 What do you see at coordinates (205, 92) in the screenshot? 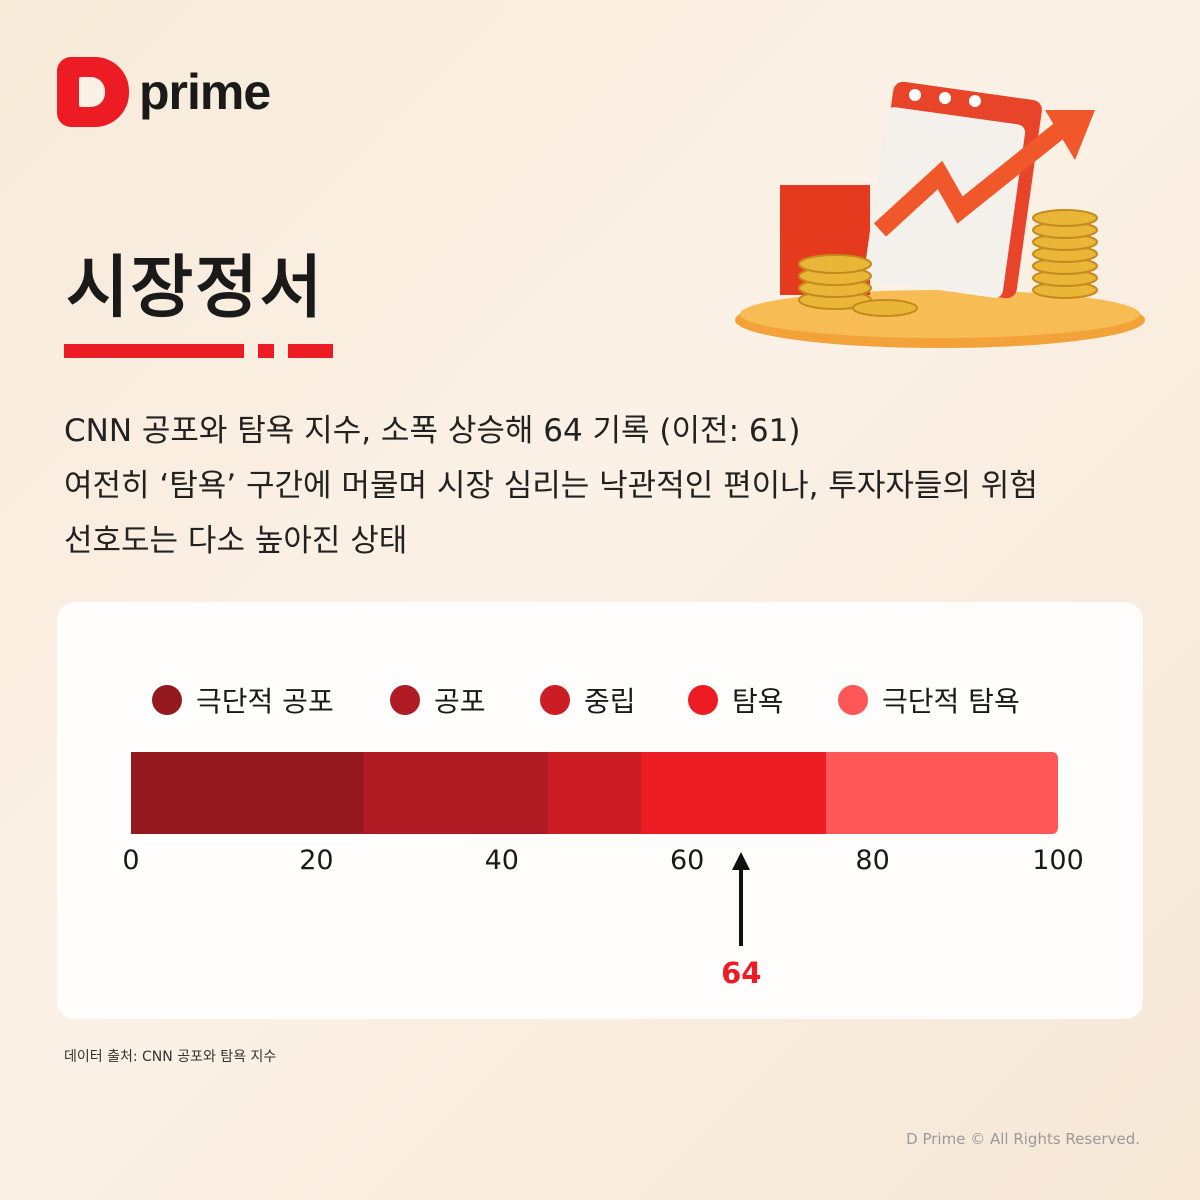
I see `logo-text: prime` at bounding box center [205, 92].